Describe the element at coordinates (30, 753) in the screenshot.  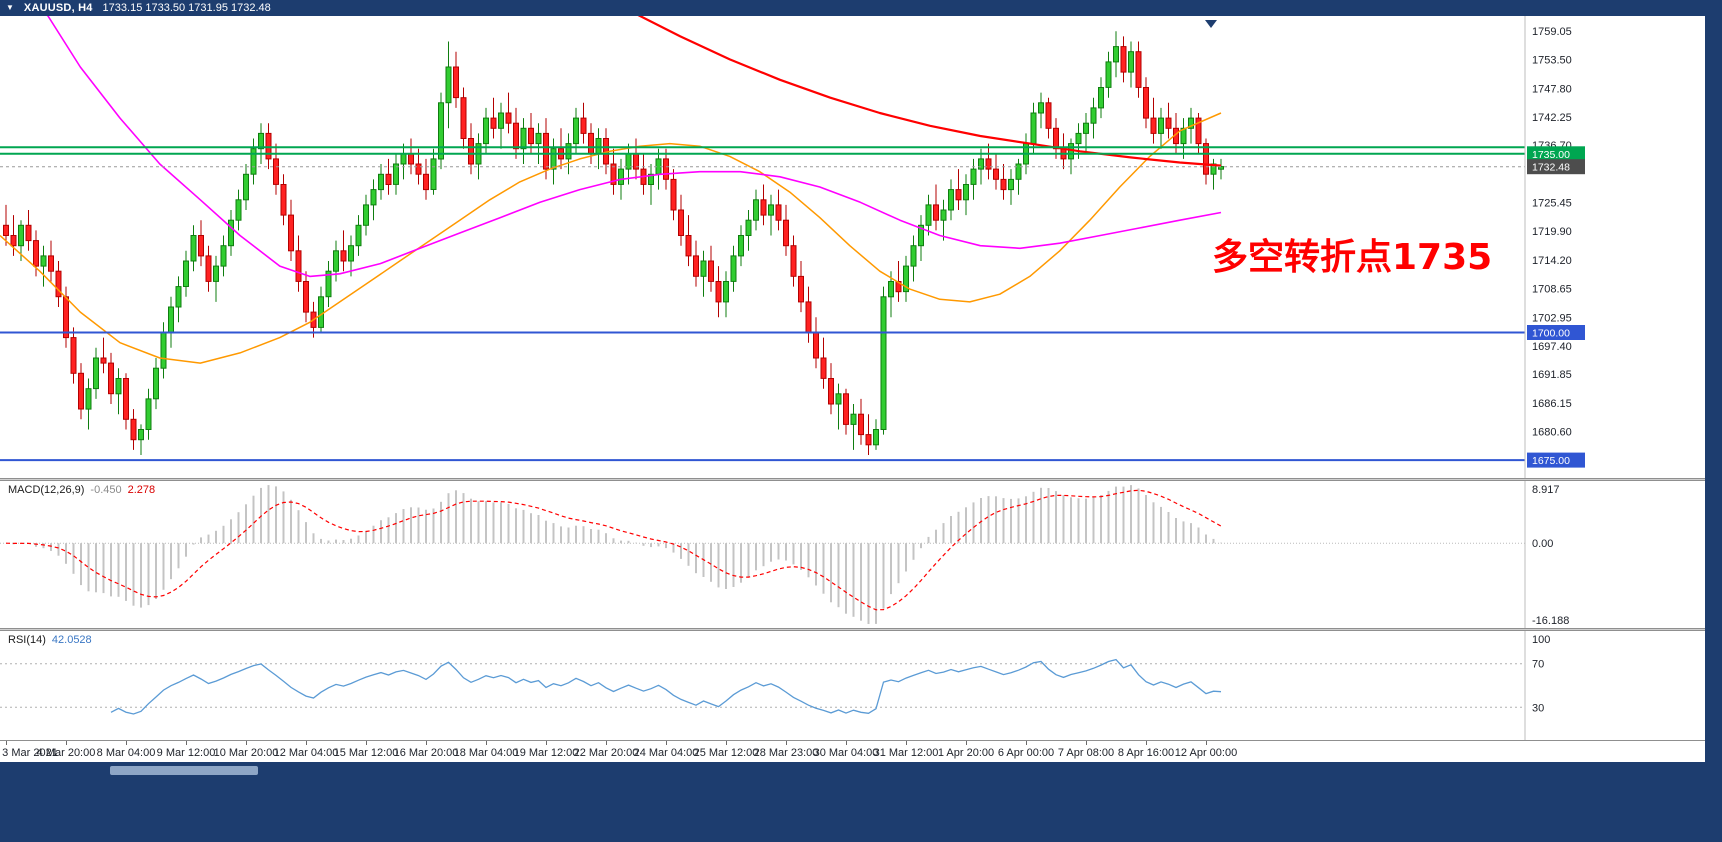
I see `time-tick-label: 3 Mar 2021` at that location.